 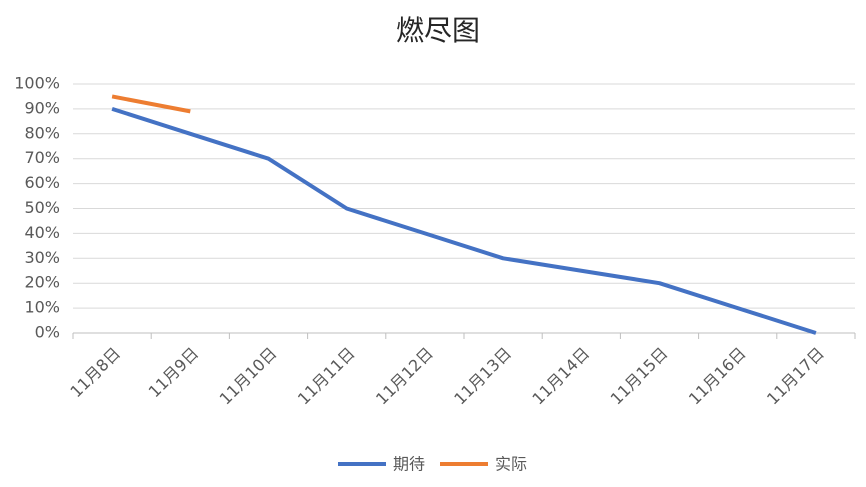 What do you see at coordinates (42, 182) in the screenshot?
I see `y-tick-label: 60%` at bounding box center [42, 182].